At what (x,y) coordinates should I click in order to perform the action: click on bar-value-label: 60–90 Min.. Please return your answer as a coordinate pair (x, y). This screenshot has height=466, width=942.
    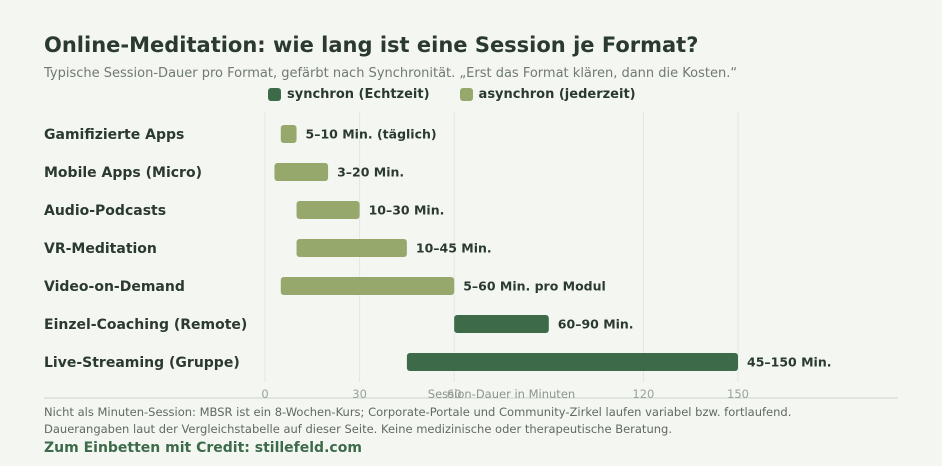
    Looking at the image, I should click on (596, 324).